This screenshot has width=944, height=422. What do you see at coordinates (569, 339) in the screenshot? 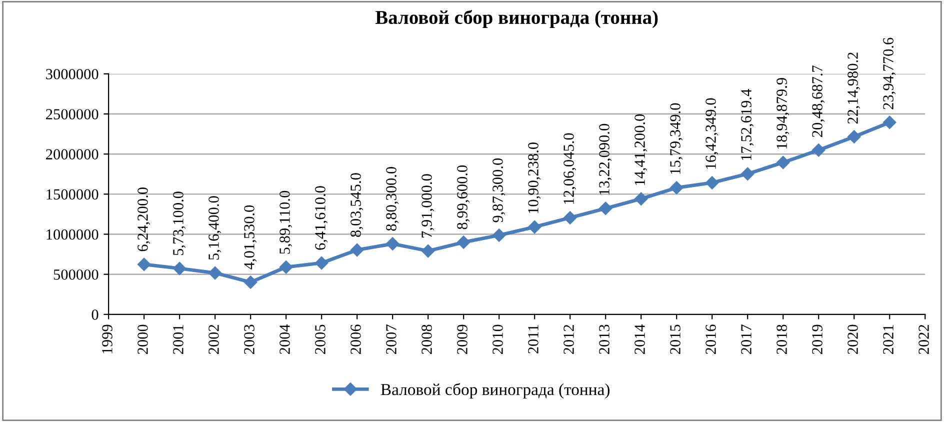
I see `x-tick-label: 2012` at bounding box center [569, 339].